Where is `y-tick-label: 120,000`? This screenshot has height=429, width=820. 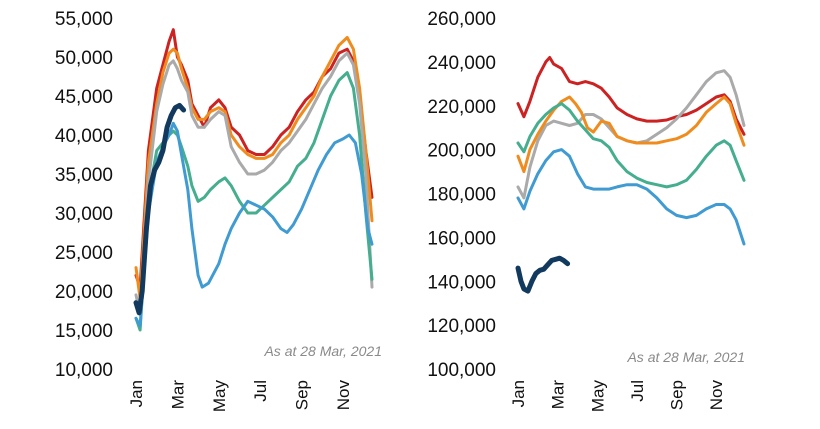 y-tick-label: 120,000 is located at coordinates (461, 326).